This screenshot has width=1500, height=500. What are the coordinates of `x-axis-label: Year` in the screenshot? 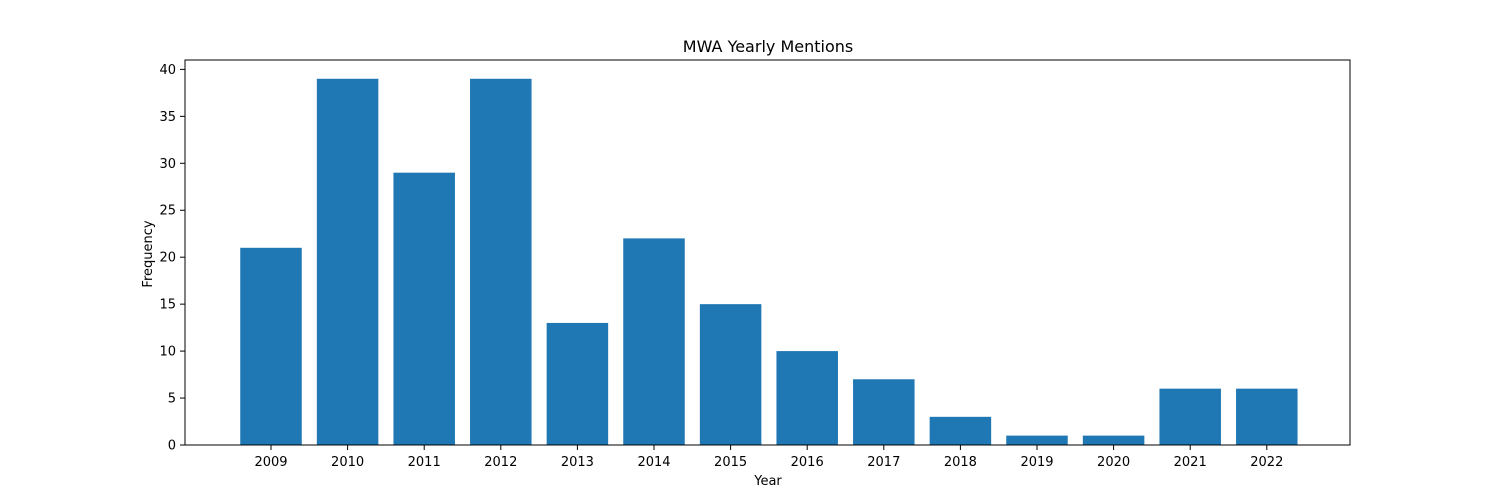 It's located at (767, 481).